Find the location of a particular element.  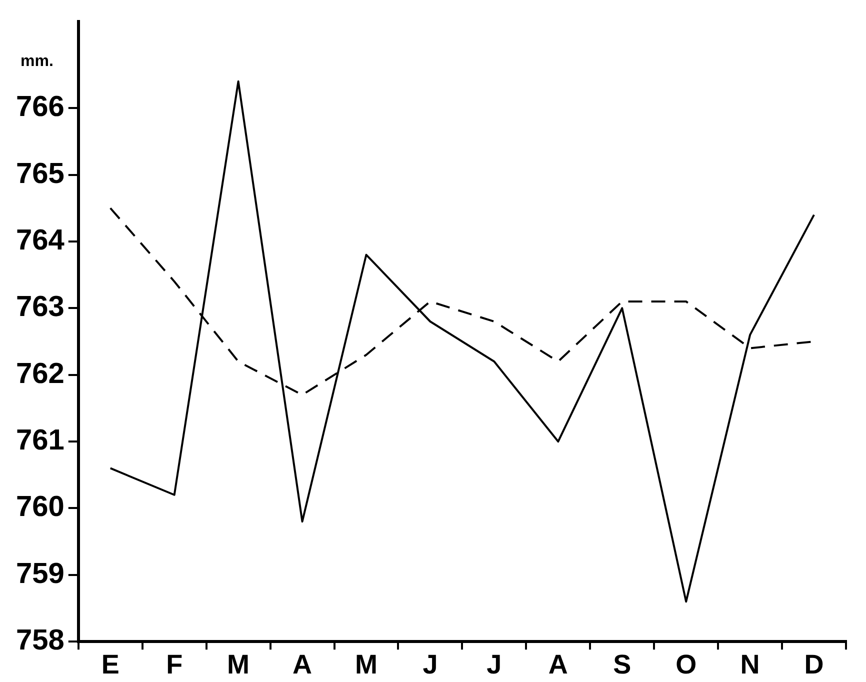

y-tick-label: 760 is located at coordinates (40, 507).